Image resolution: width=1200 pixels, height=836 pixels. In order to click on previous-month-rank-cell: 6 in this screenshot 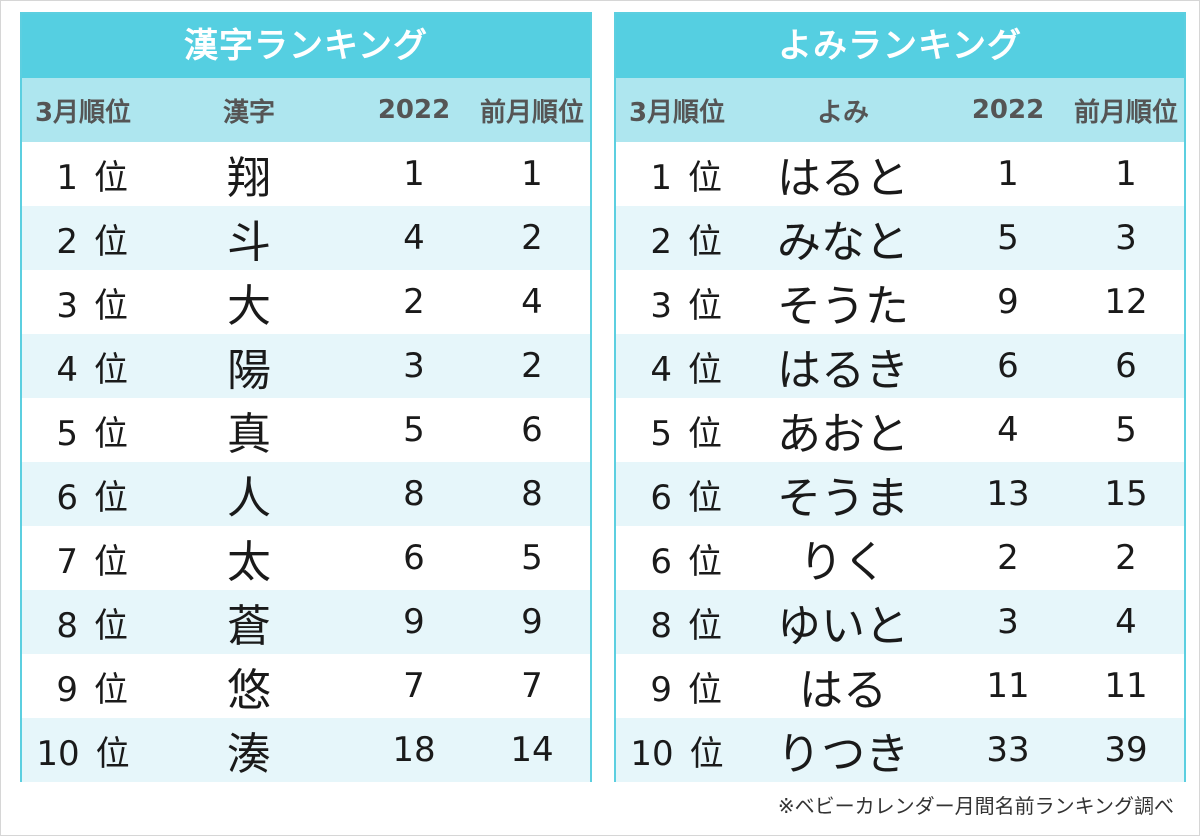, I will do `click(1126, 366)`.